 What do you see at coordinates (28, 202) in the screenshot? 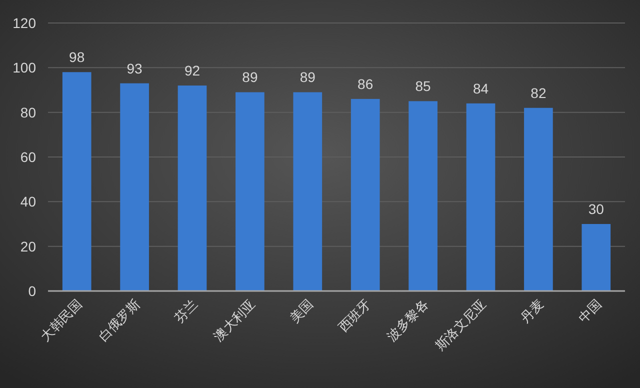
I see `y-tick-label: 40` at bounding box center [28, 202].